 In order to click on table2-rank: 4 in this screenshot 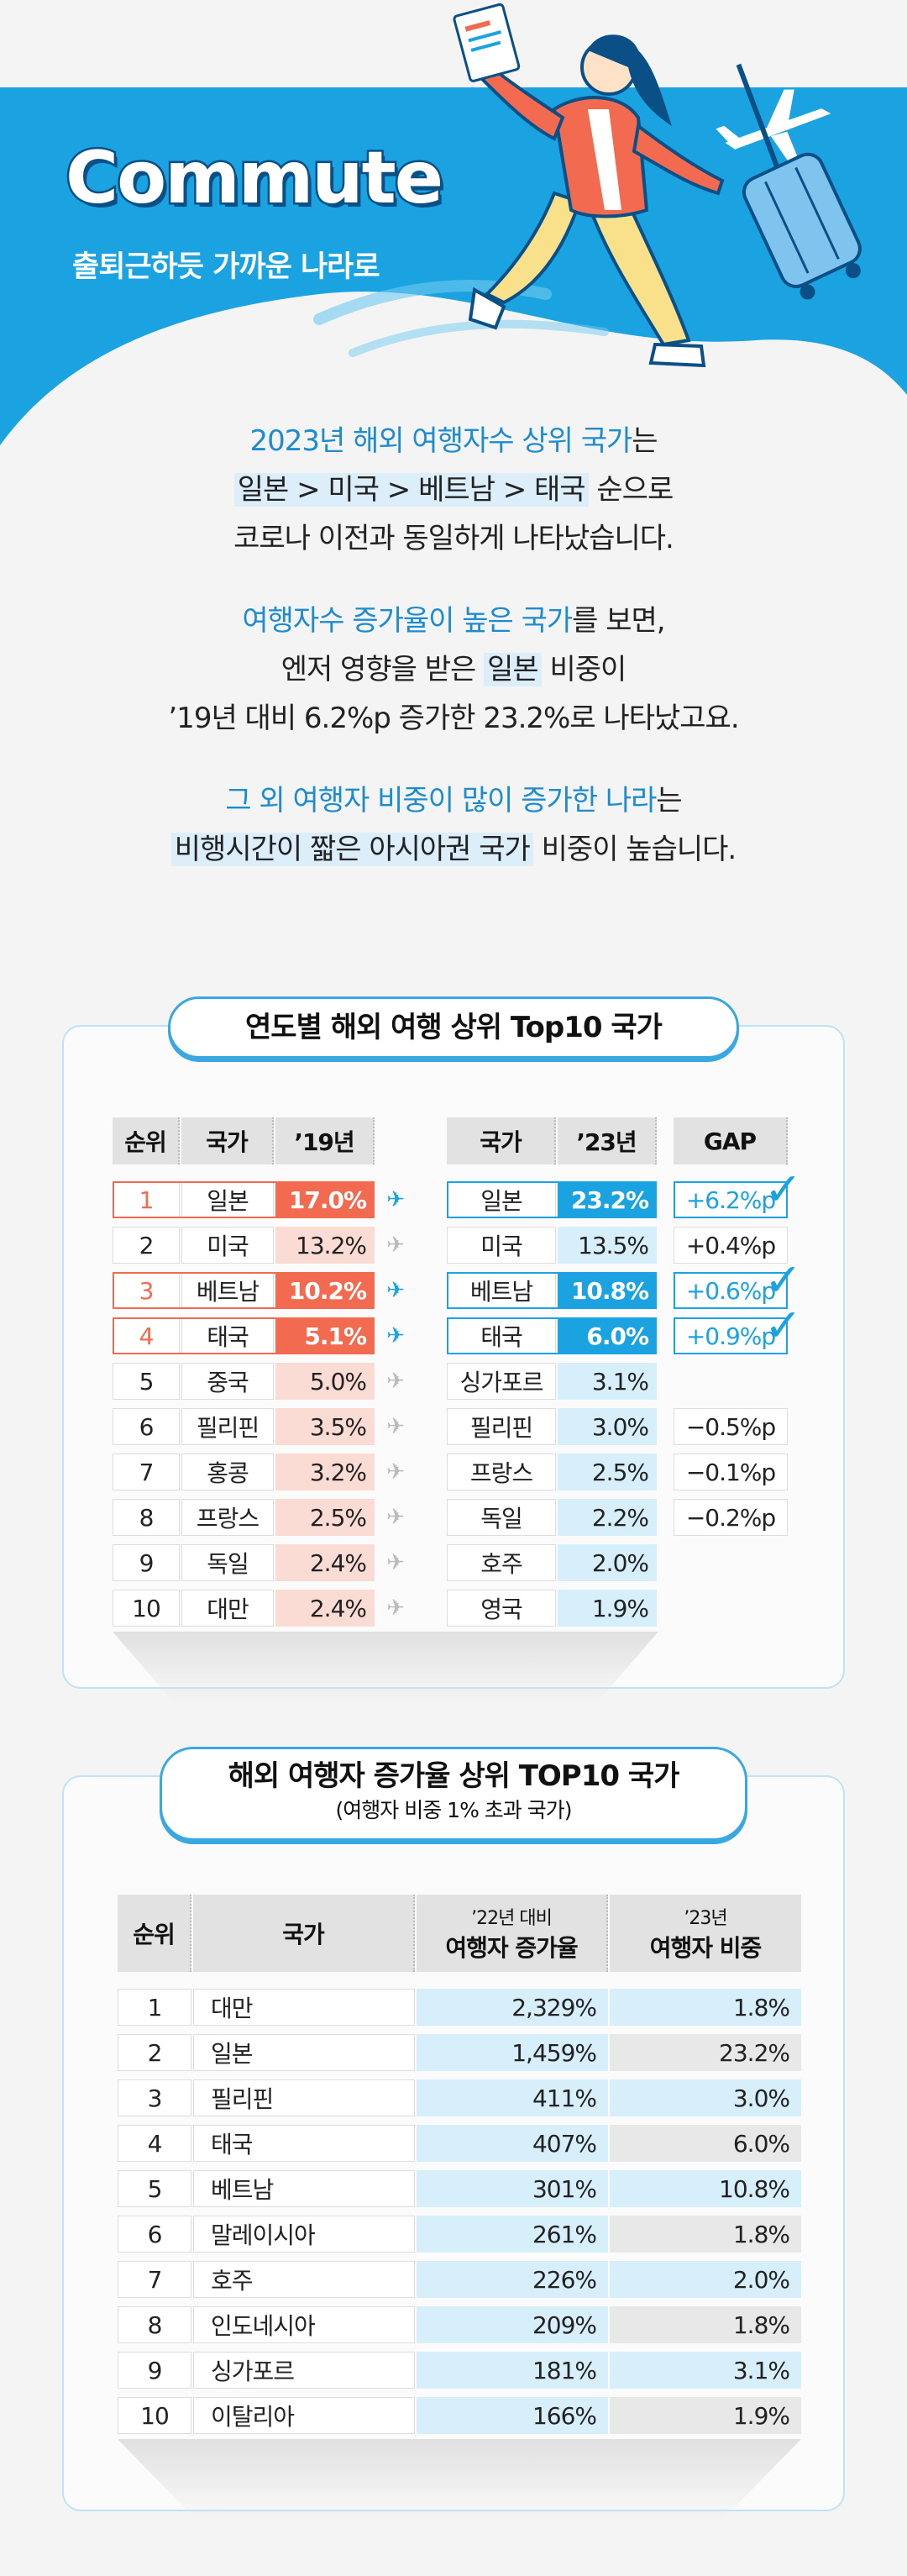, I will do `click(154, 2143)`.